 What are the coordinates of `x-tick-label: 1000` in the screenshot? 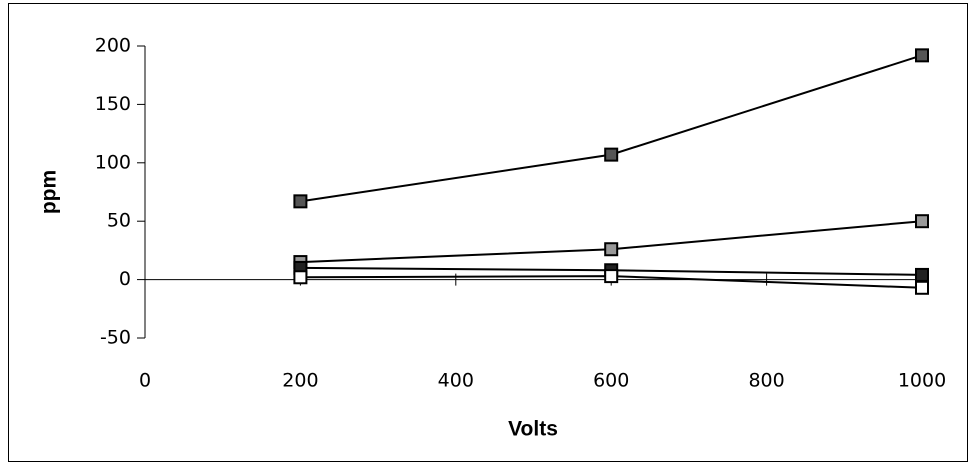 It's located at (922, 381).